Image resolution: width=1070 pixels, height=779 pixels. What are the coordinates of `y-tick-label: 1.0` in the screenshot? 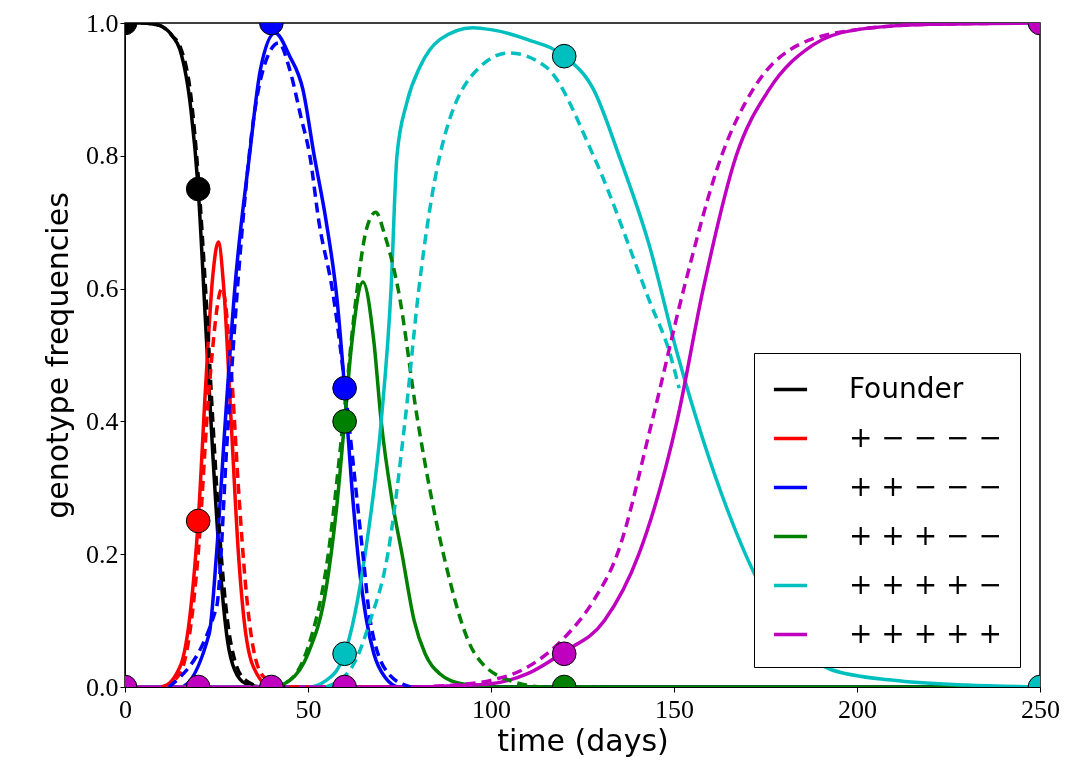 It's located at (102, 23).